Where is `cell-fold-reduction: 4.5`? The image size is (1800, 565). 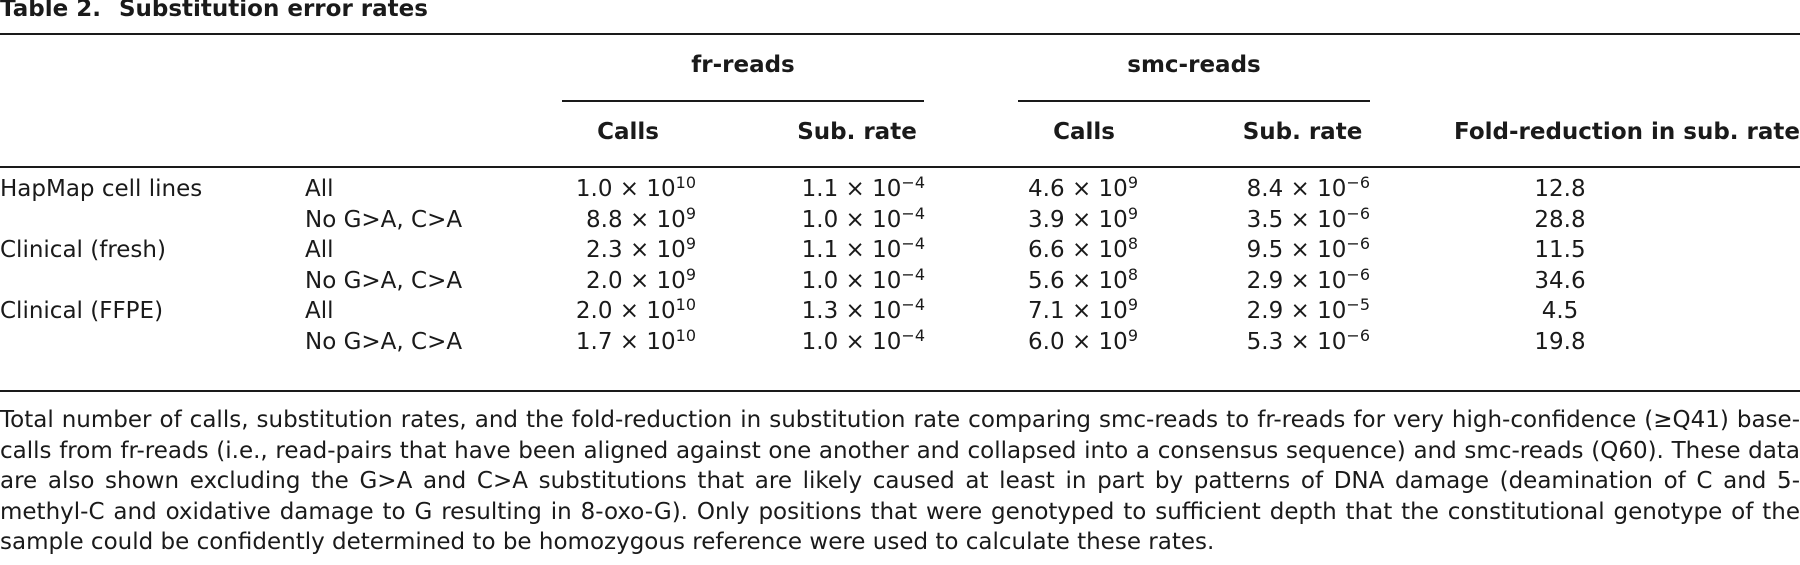 cell-fold-reduction: 4.5 is located at coordinates (1560, 311).